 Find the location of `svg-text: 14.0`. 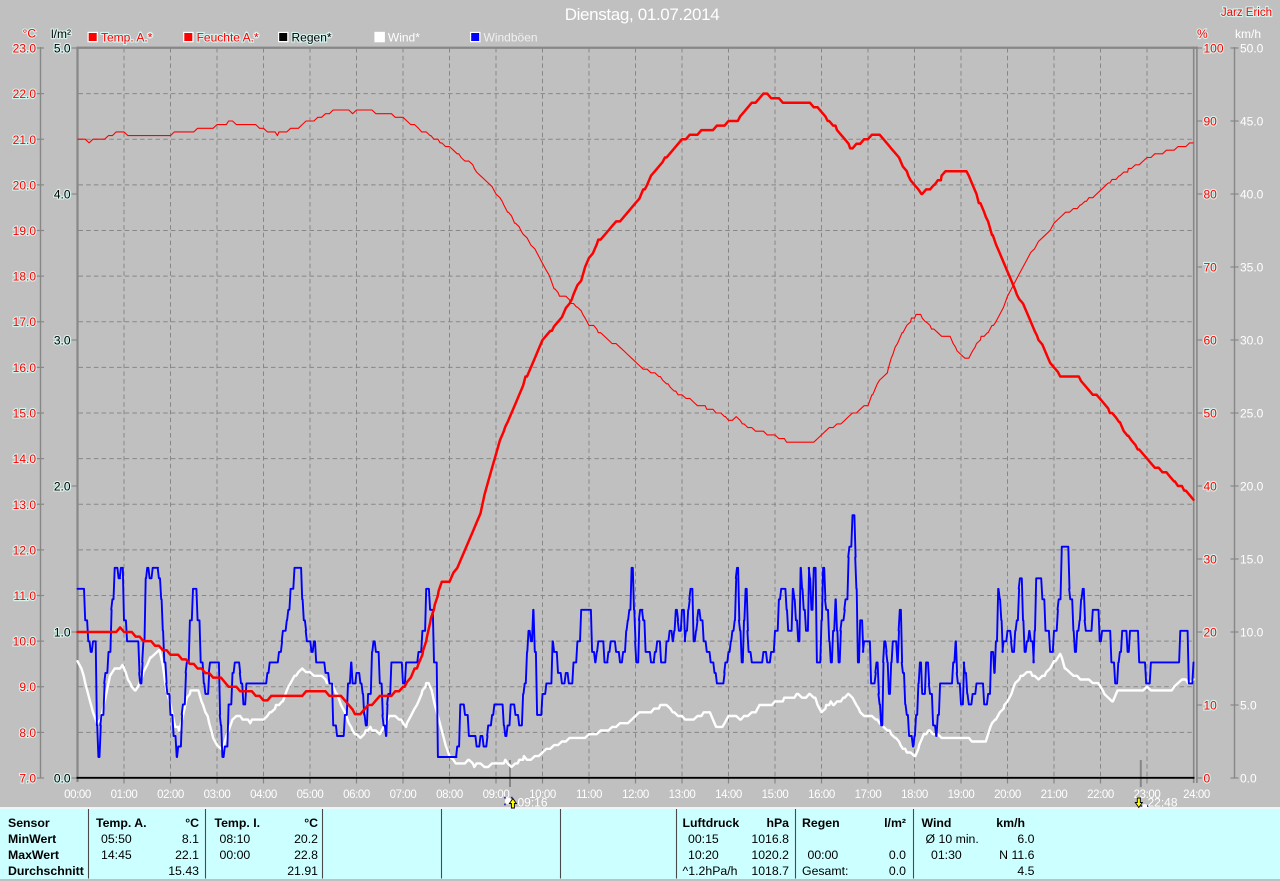

svg-text: 14.0 is located at coordinates (25, 459).